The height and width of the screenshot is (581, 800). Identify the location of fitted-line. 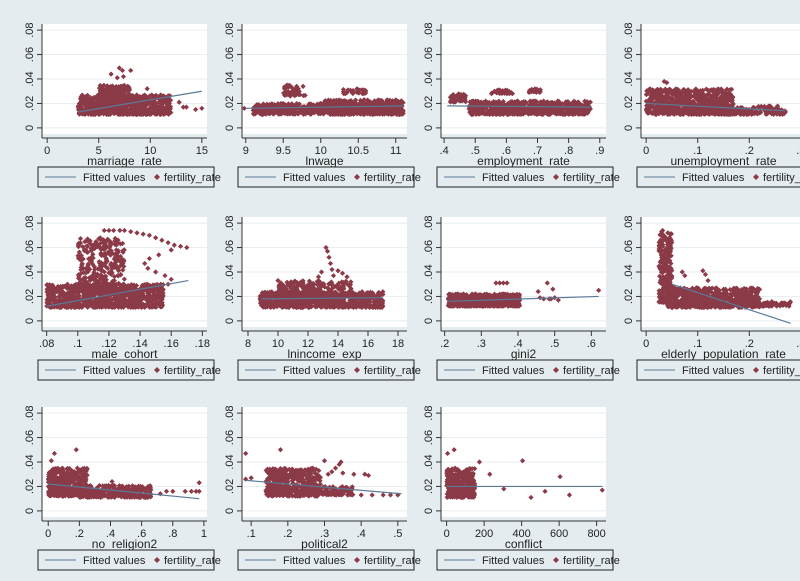
(716, 107).